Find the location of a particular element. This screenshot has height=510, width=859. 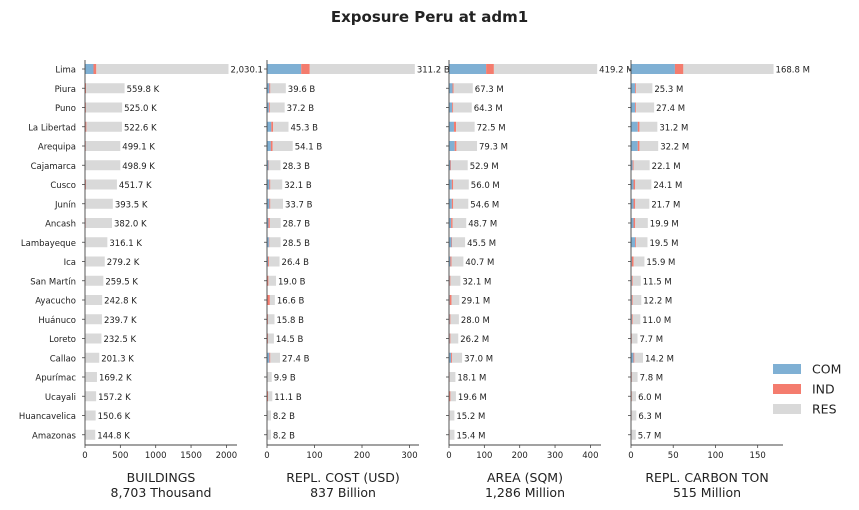

data-label: 26.4 B is located at coordinates (296, 263).